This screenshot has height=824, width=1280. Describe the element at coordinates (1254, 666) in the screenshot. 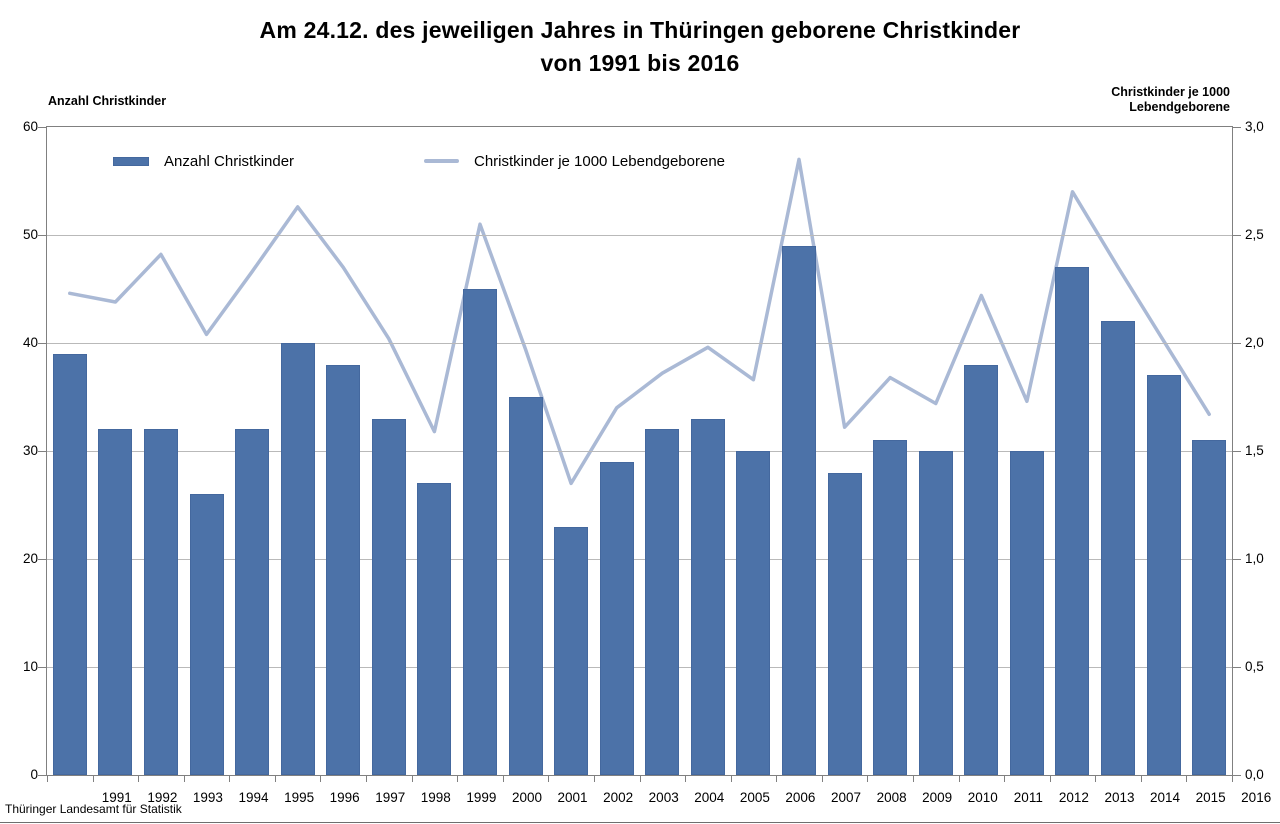

I see `right-axis-label-0,5: 0,5` at that location.